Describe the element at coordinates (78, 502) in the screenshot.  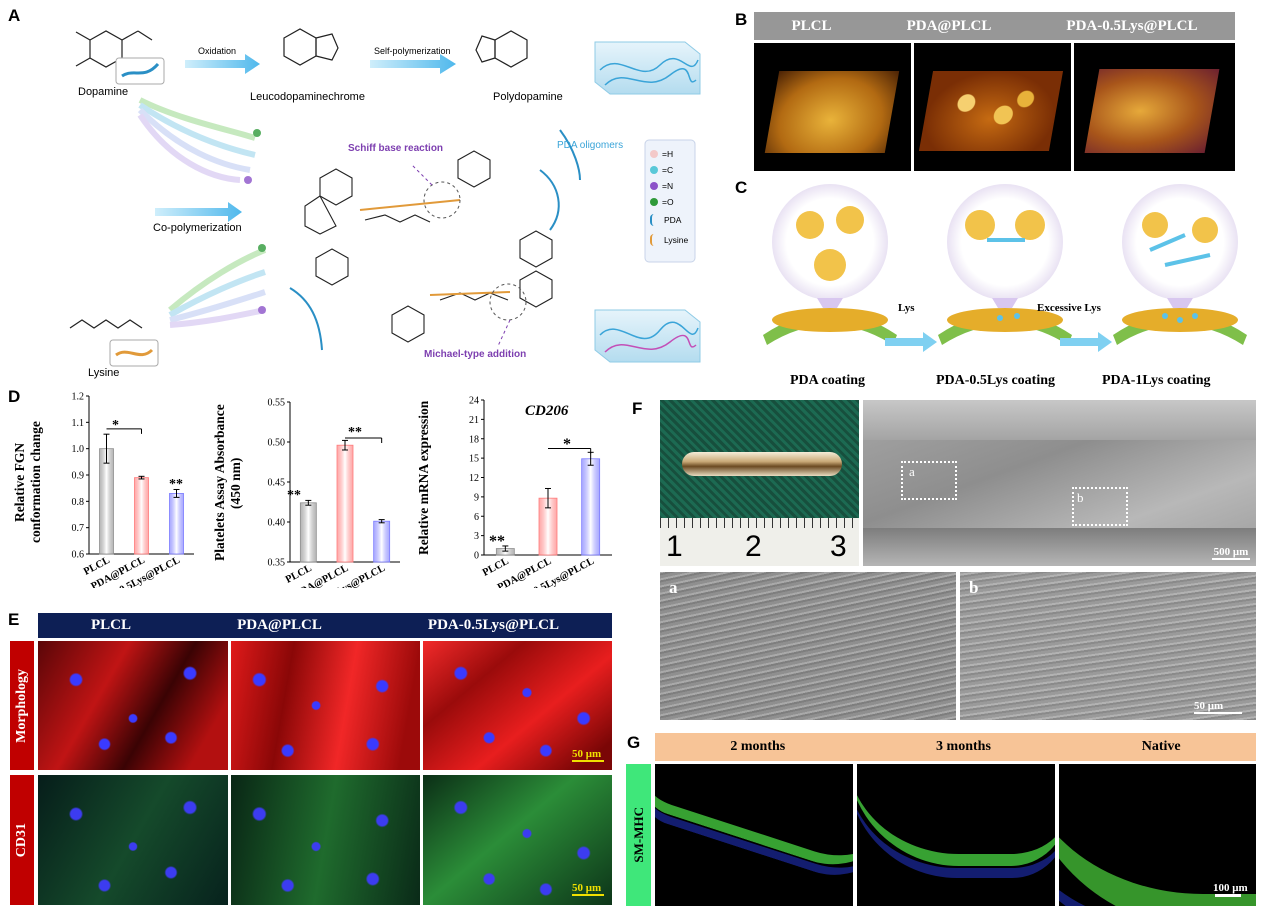
I see `y-tick-label: 0.8` at that location.